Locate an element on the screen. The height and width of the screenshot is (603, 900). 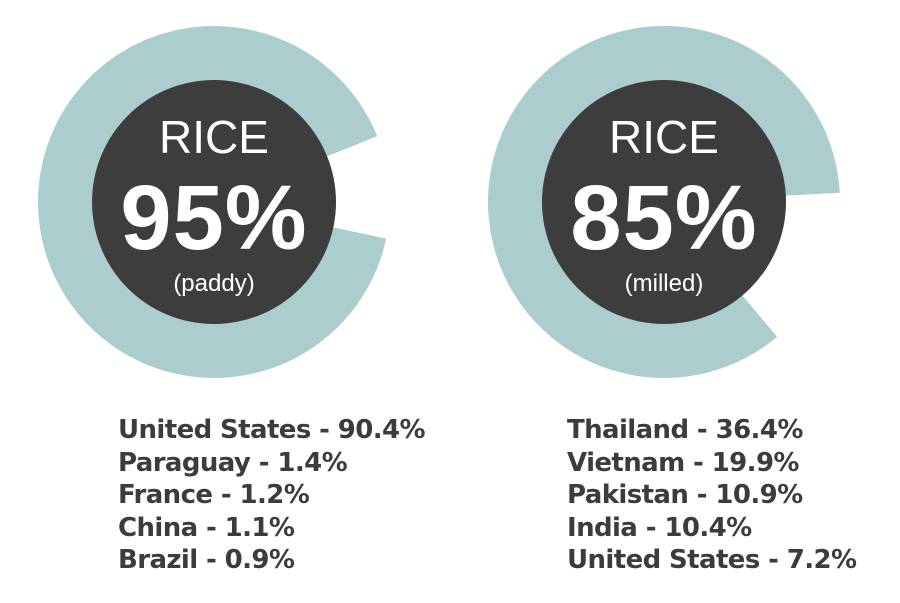
core-circle-milled is located at coordinates (664, 202).